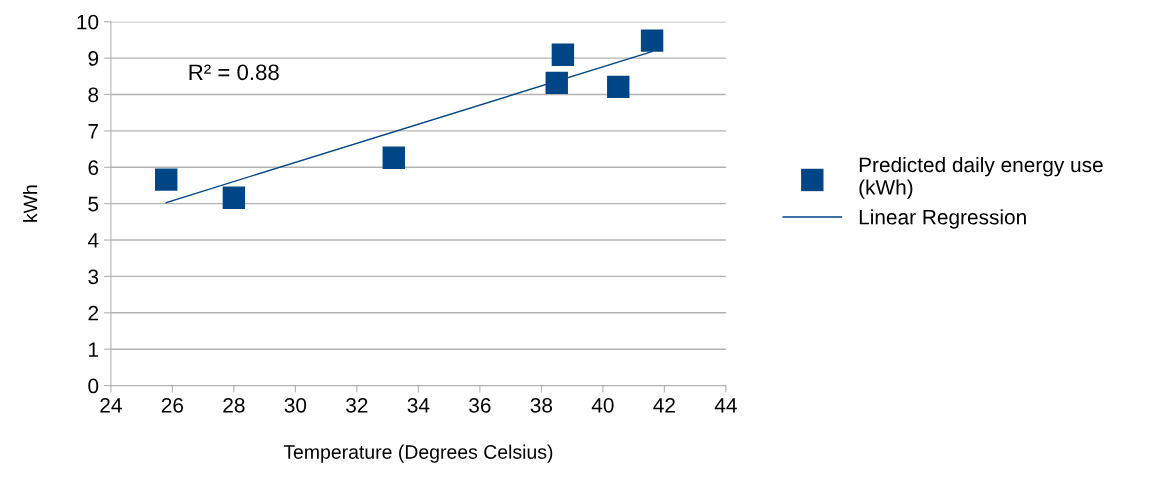  What do you see at coordinates (981, 177) in the screenshot?
I see `legend-label: Predicted daily energy use (kWh)` at bounding box center [981, 177].